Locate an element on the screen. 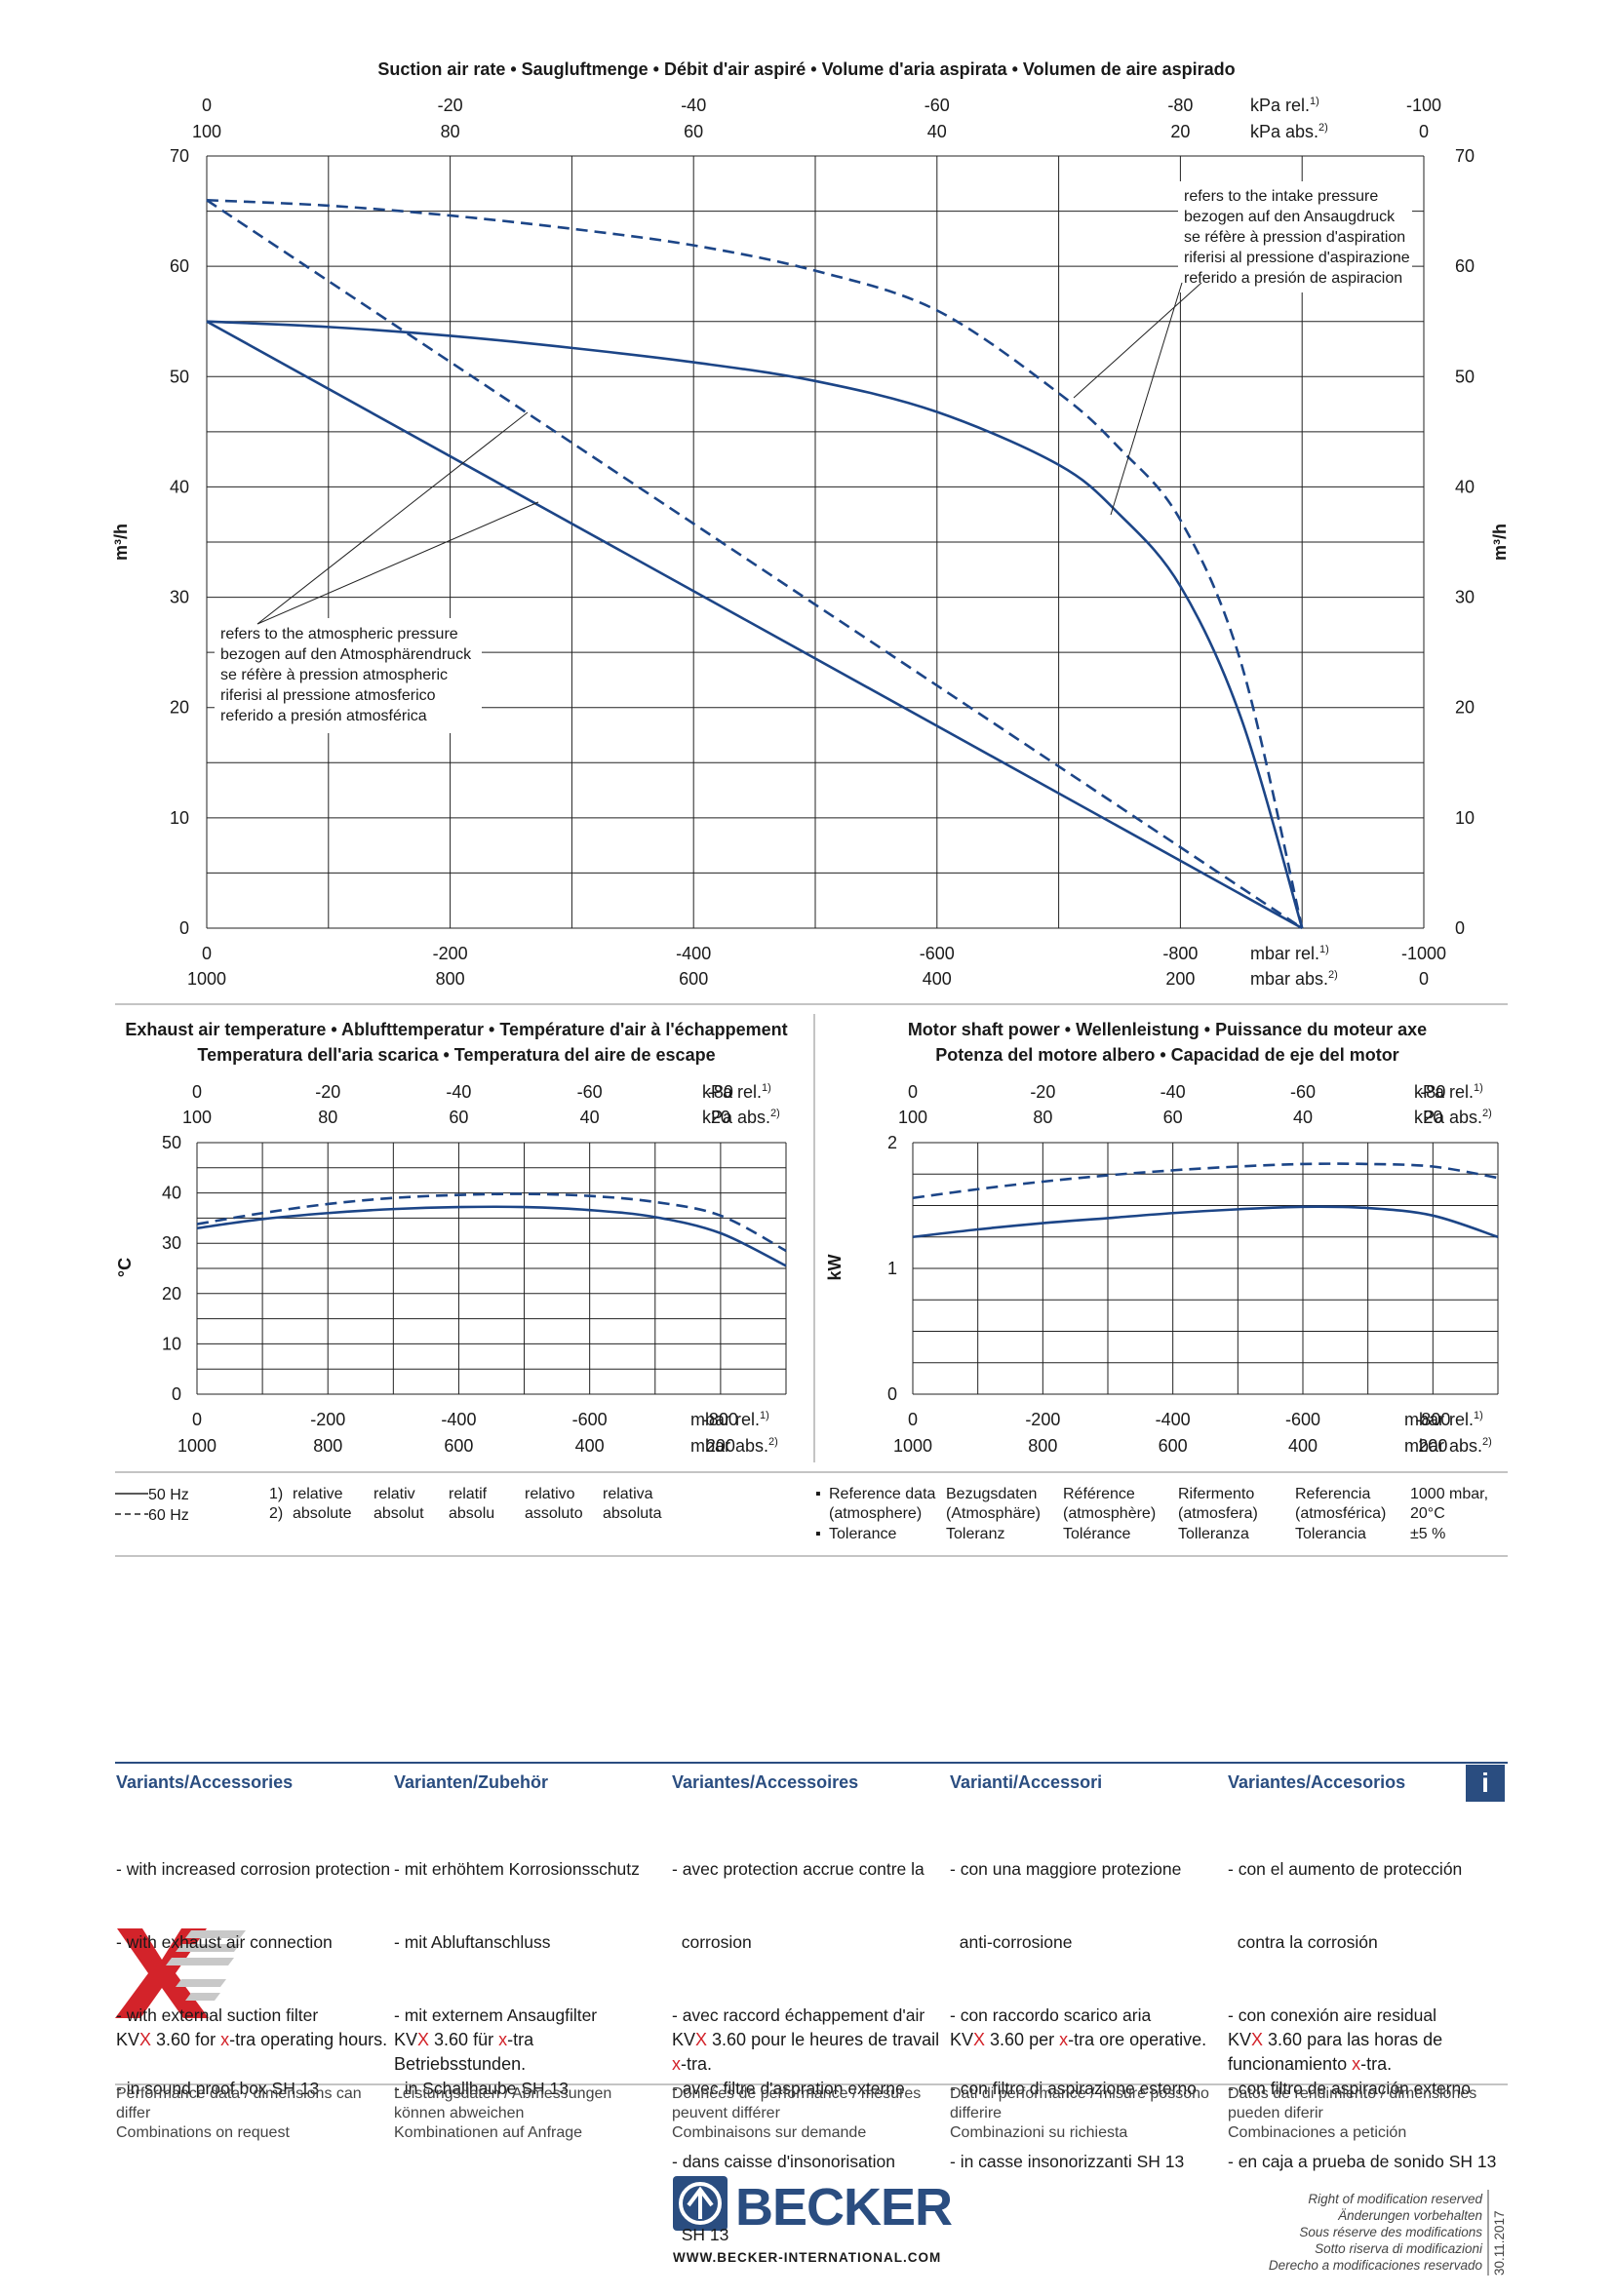 This screenshot has height=2296, width=1613. exhaust-x-tick-rel: -800 is located at coordinates (720, 1419).